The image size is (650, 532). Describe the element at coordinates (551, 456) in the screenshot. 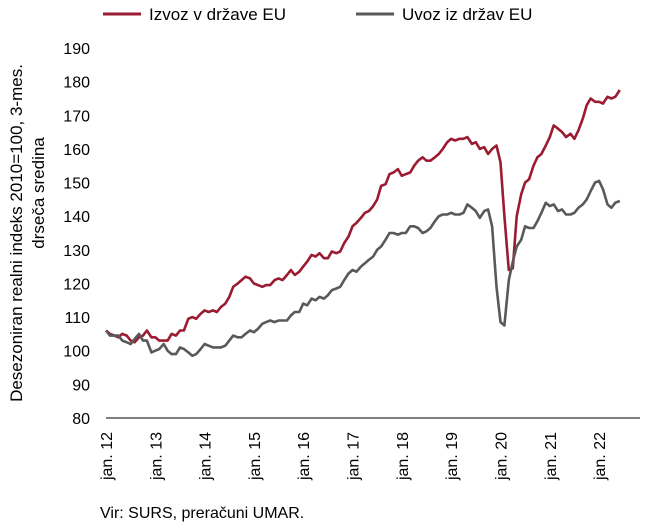

I see `x-tick-label: jan. 21` at that location.